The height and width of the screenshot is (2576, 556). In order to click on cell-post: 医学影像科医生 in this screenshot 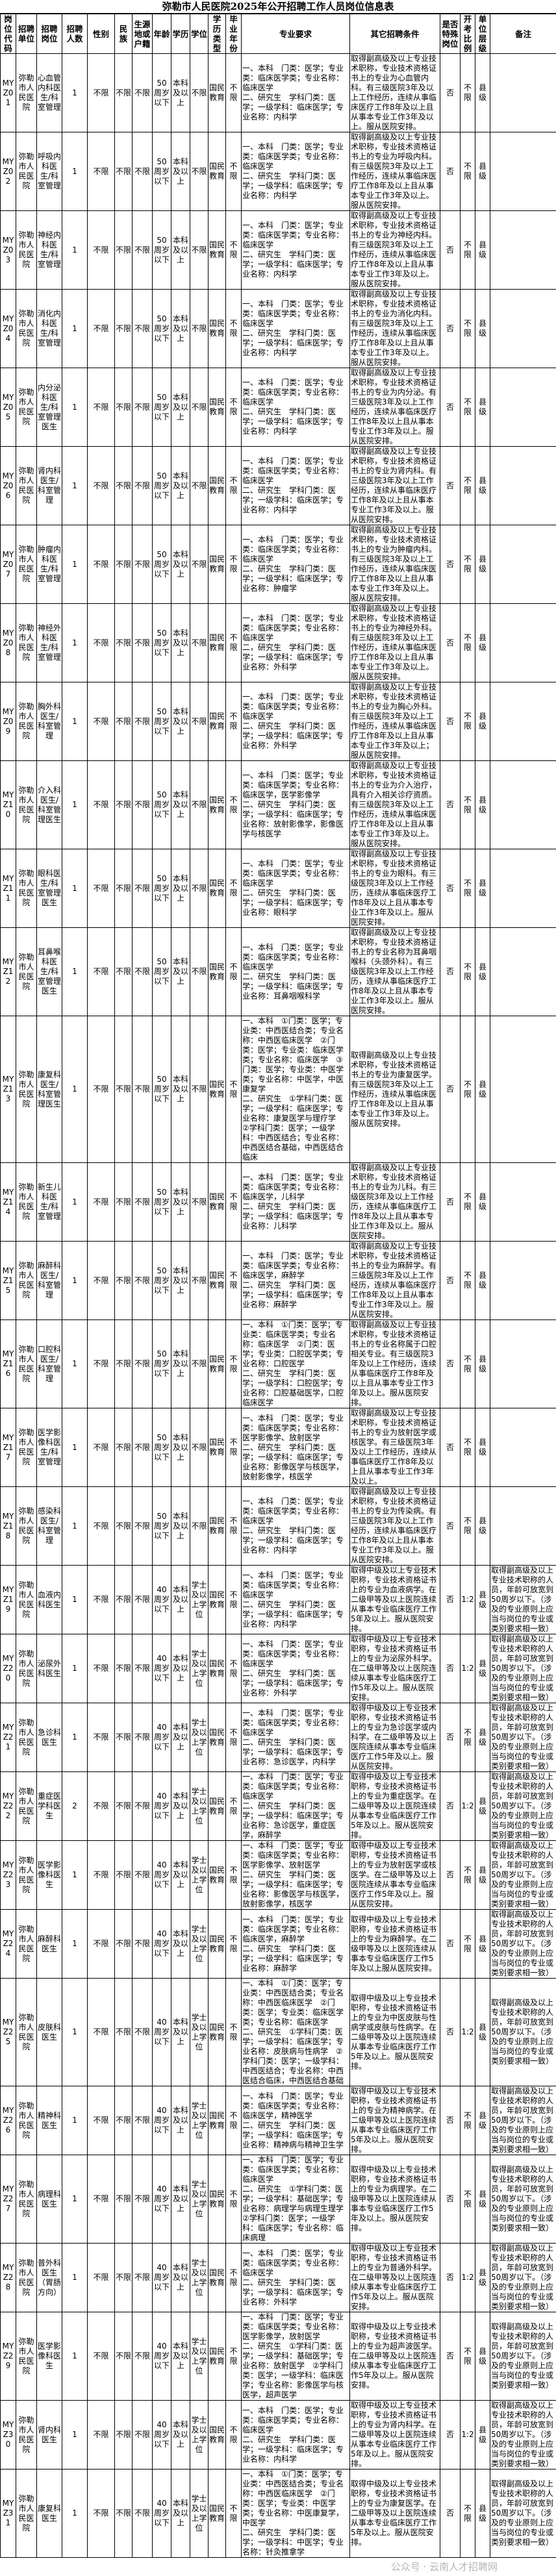, I will do `click(49, 1875)`.